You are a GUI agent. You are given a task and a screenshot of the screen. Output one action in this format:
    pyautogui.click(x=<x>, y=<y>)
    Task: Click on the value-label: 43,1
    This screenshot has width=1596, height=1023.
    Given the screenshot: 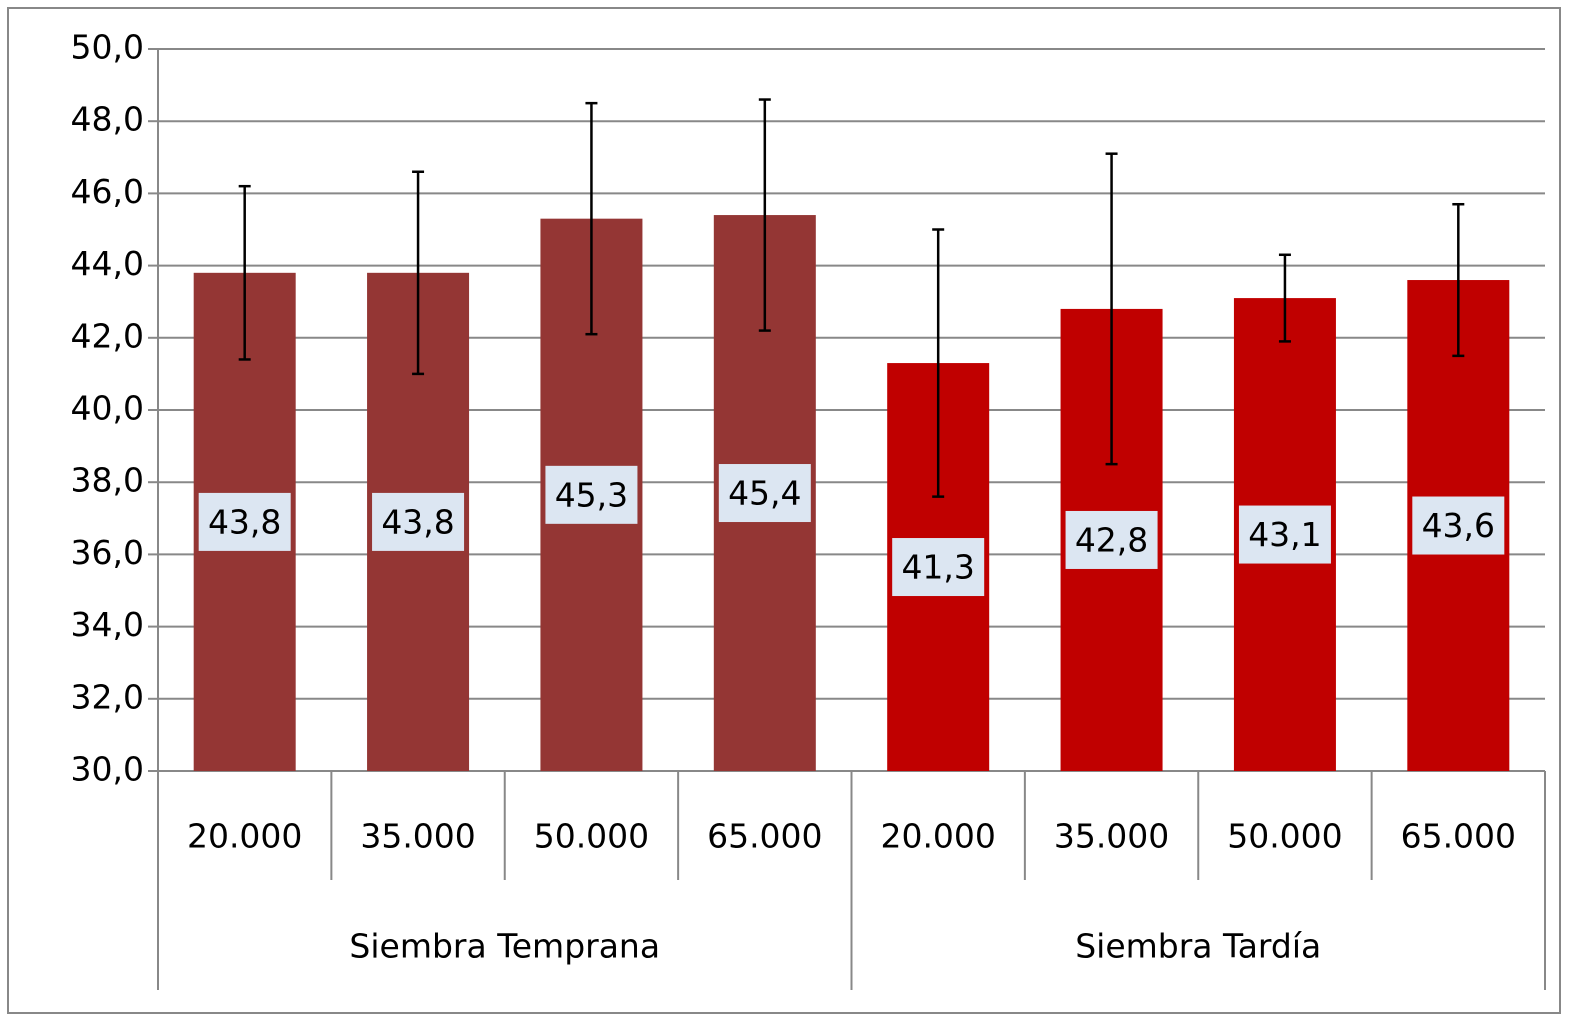 What is the action you would take?
    pyautogui.click(x=1284, y=534)
    